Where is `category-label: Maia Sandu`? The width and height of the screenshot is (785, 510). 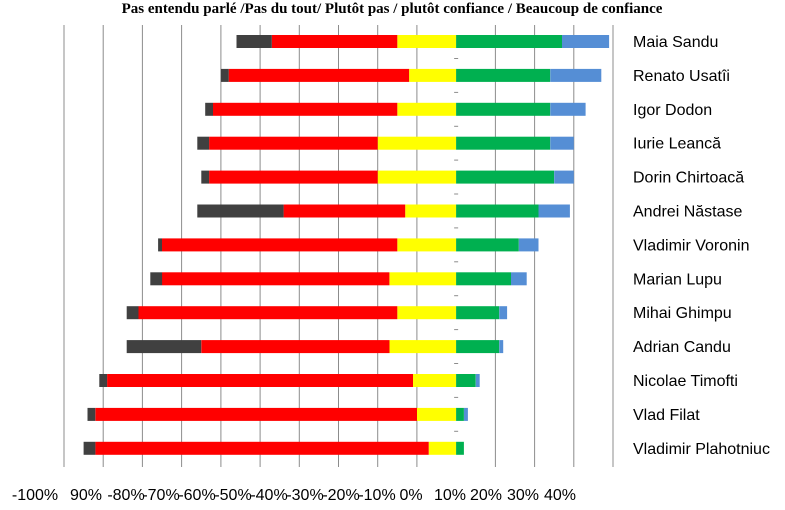 category-label: Maia Sandu is located at coordinates (675, 42).